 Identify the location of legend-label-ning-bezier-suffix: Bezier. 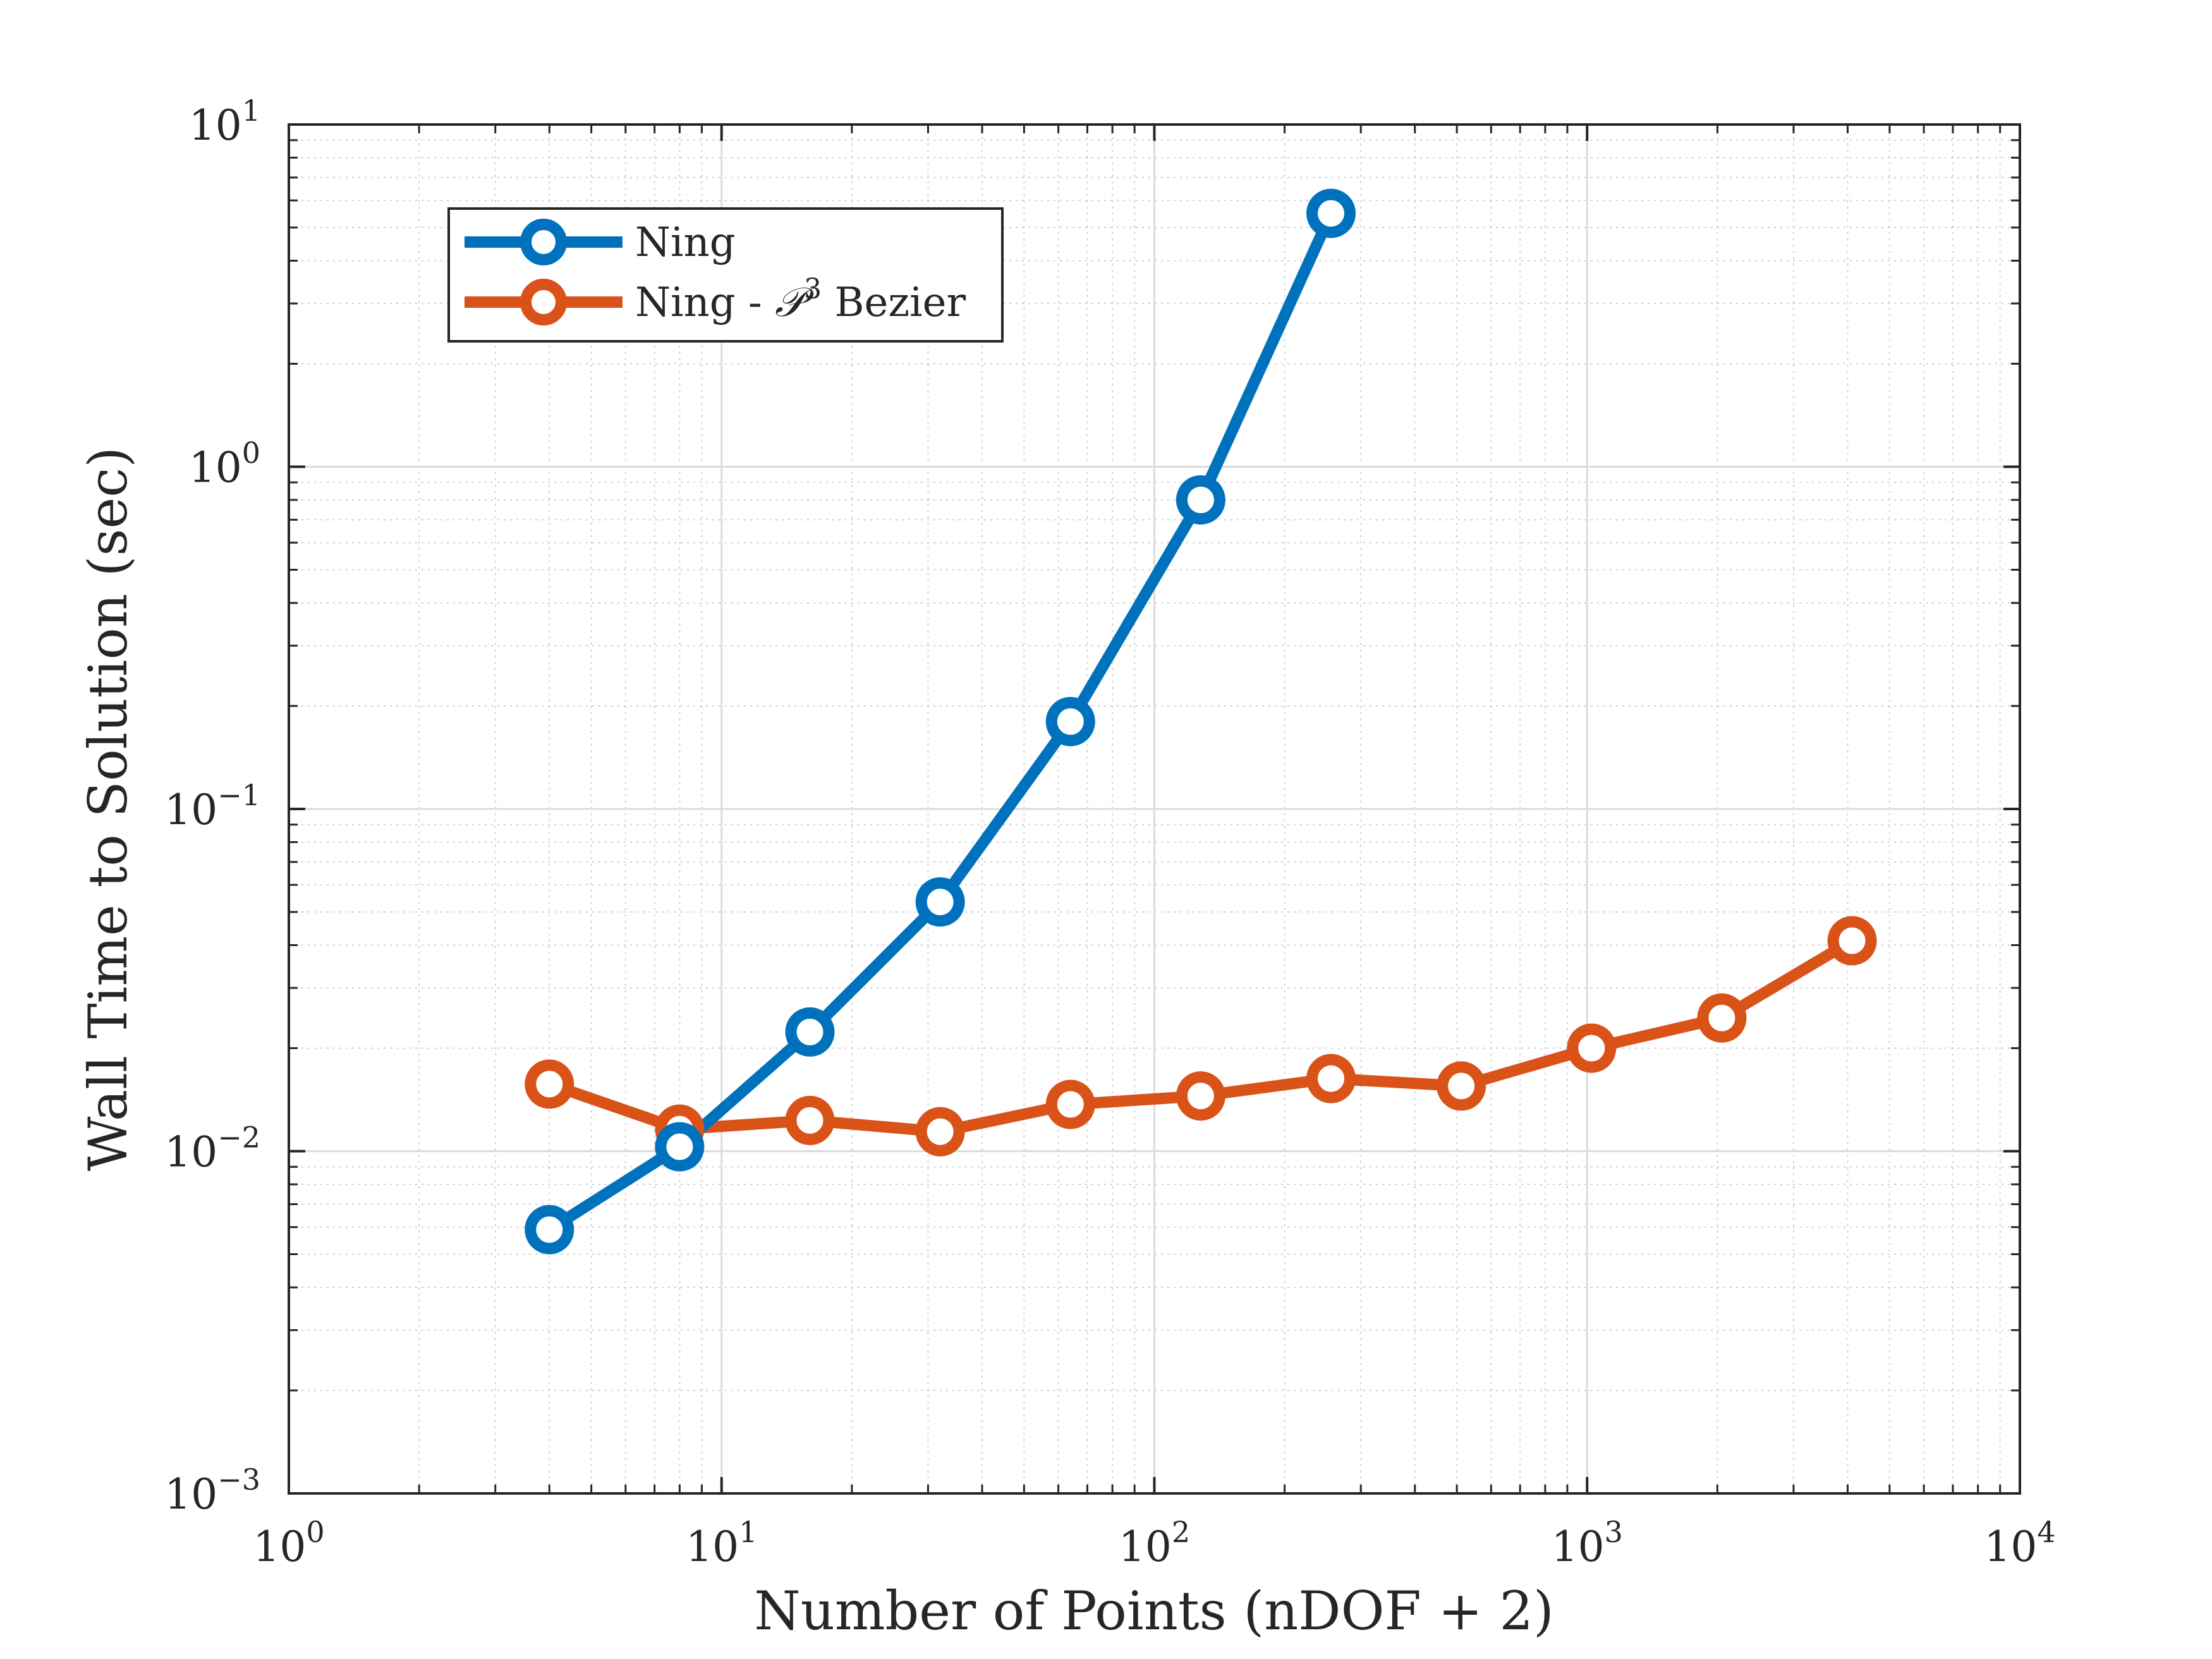
(894, 302).